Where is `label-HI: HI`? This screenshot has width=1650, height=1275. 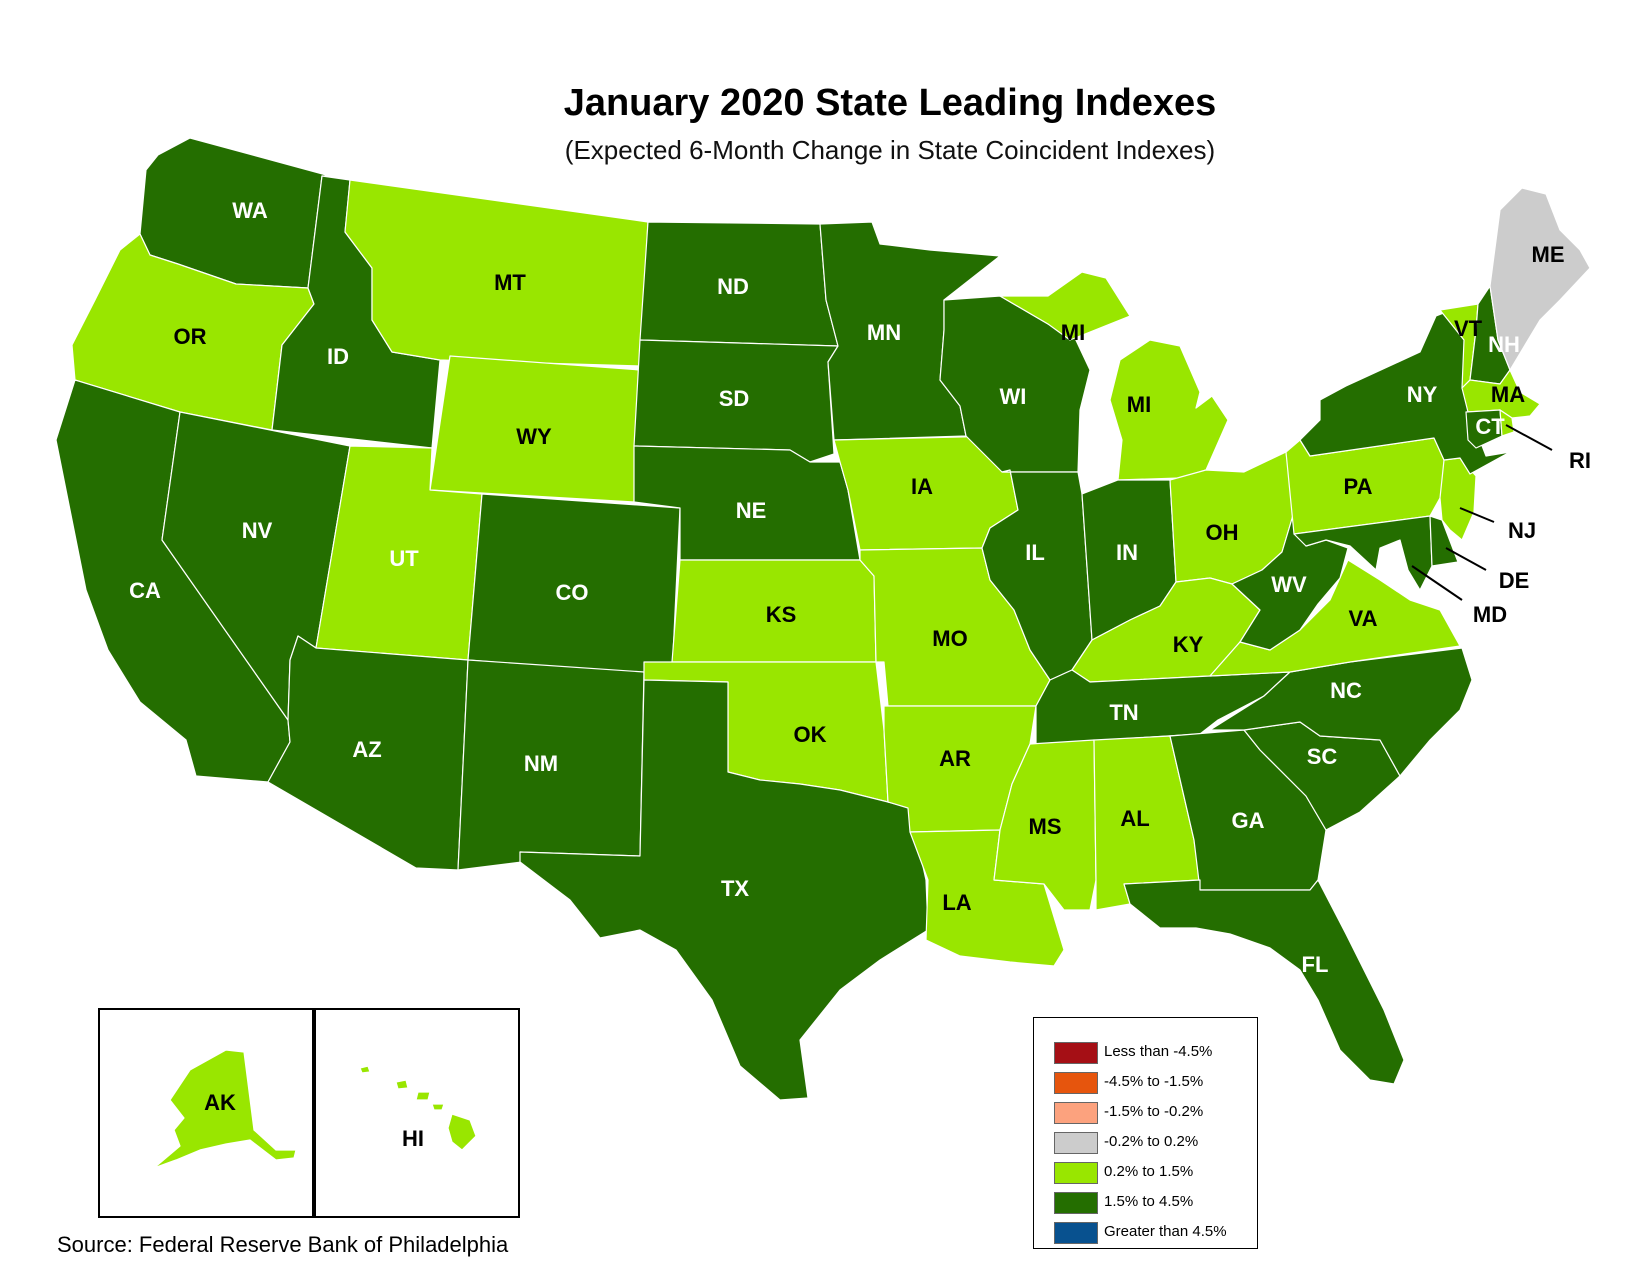
label-HI: HI is located at coordinates (413, 1138).